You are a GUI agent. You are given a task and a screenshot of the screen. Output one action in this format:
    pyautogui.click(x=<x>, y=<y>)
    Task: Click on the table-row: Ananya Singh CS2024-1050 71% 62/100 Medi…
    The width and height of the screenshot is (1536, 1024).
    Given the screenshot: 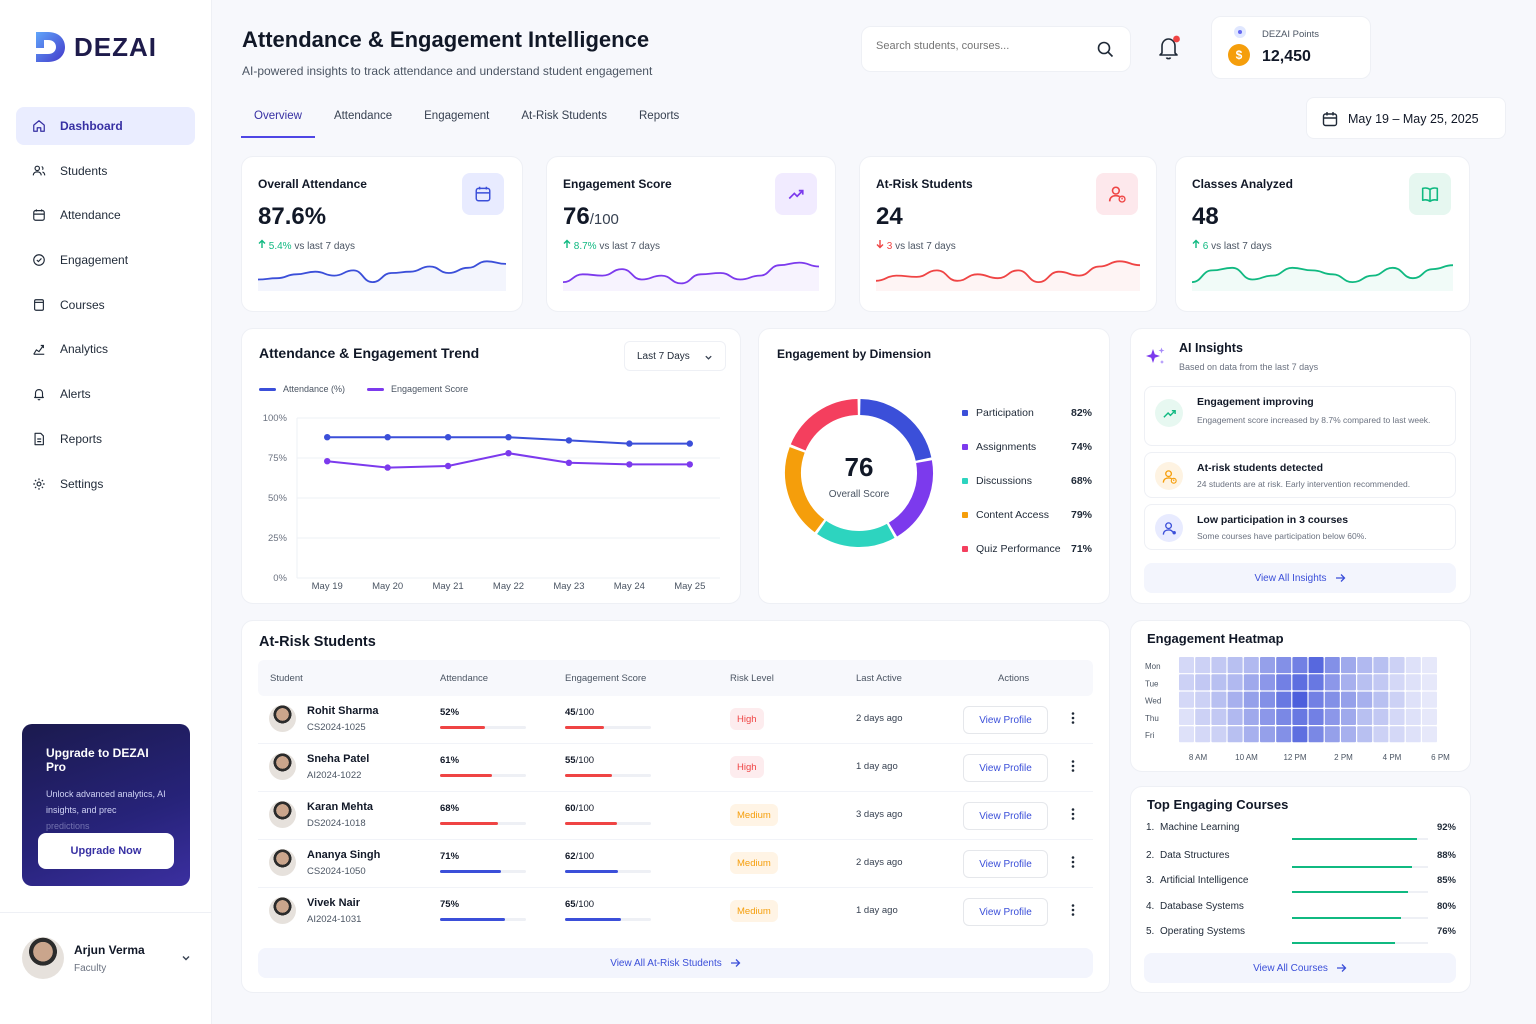 What is the action you would take?
    pyautogui.click(x=675, y=864)
    